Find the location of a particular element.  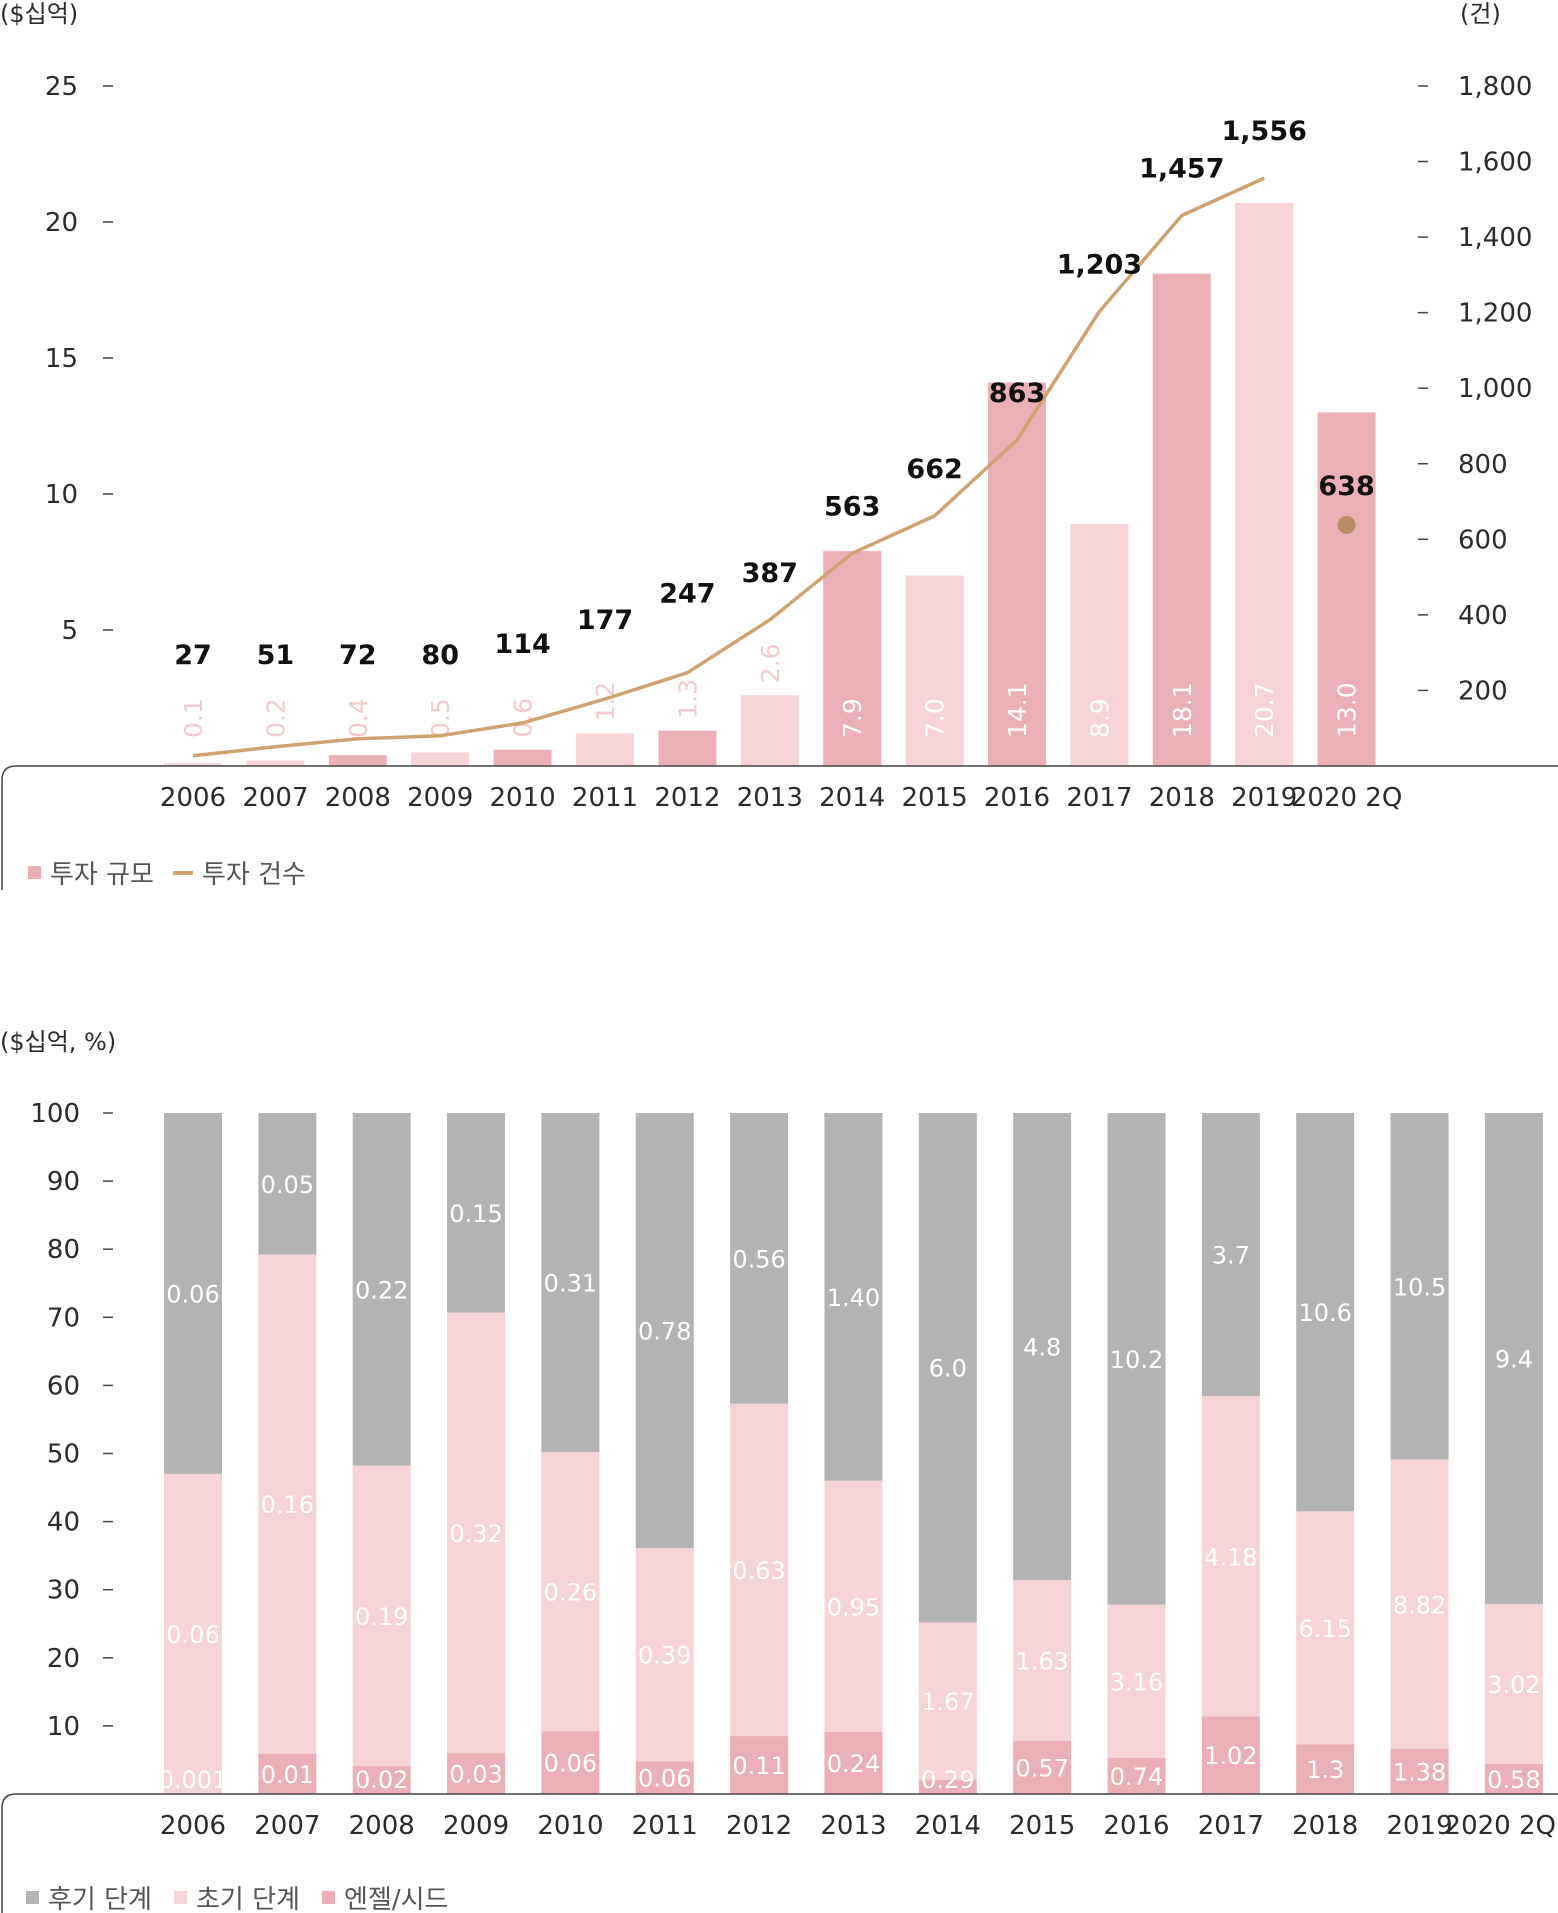

right-axis-ticks: 200 400 600 800 1,000 1,200 1,400 1,600 1,800 is located at coordinates (1475, 389).